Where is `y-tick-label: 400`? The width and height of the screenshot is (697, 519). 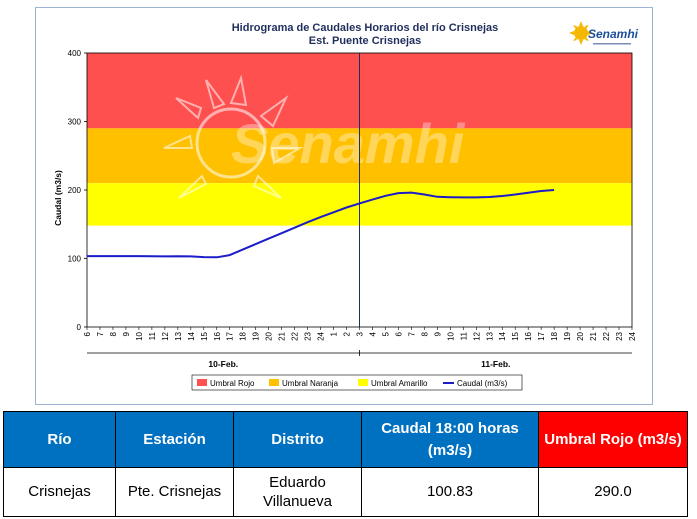
y-tick-label: 400 is located at coordinates (75, 53).